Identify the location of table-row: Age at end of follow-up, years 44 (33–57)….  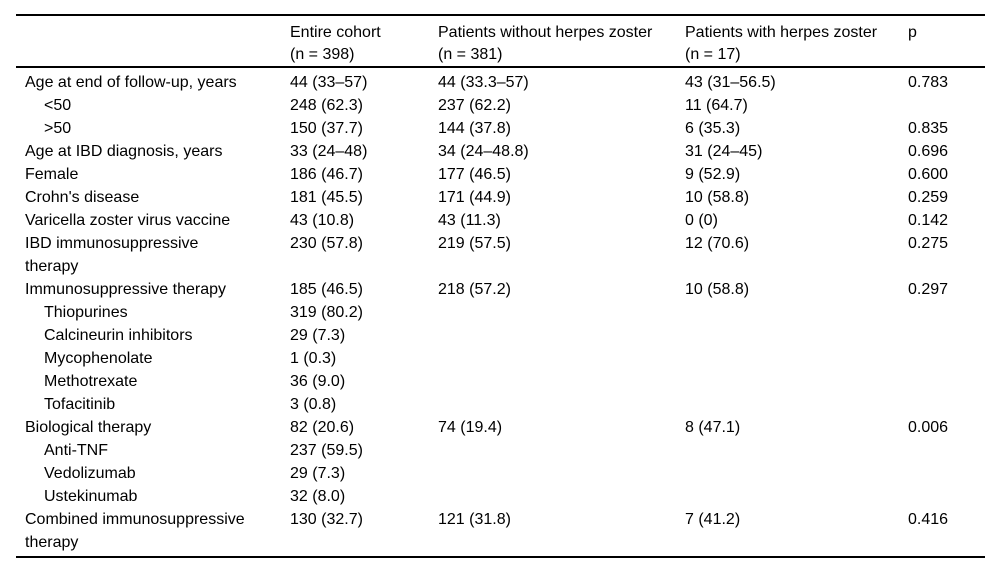
(500, 80).